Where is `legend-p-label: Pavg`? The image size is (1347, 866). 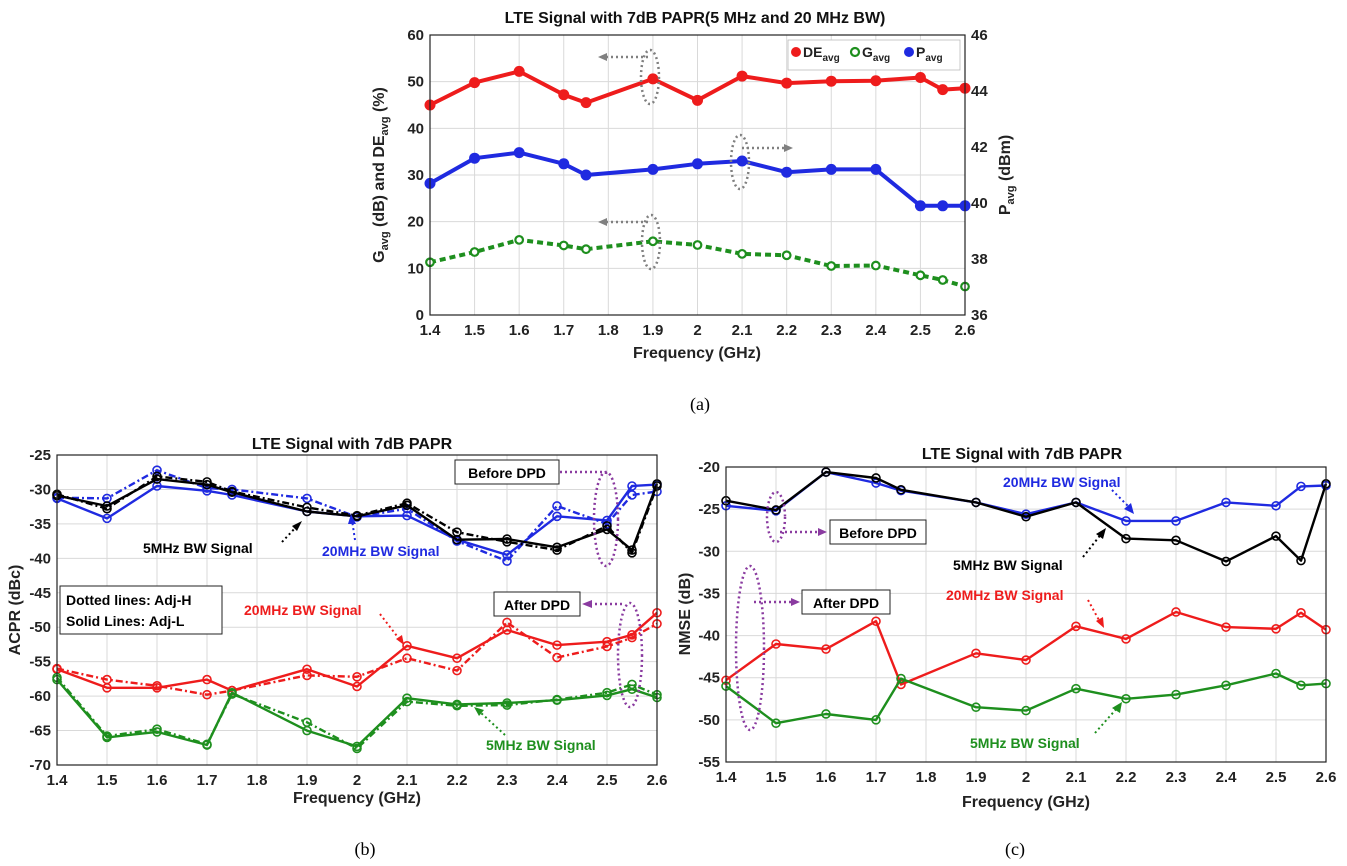
legend-p-label: Pavg is located at coordinates (929, 54).